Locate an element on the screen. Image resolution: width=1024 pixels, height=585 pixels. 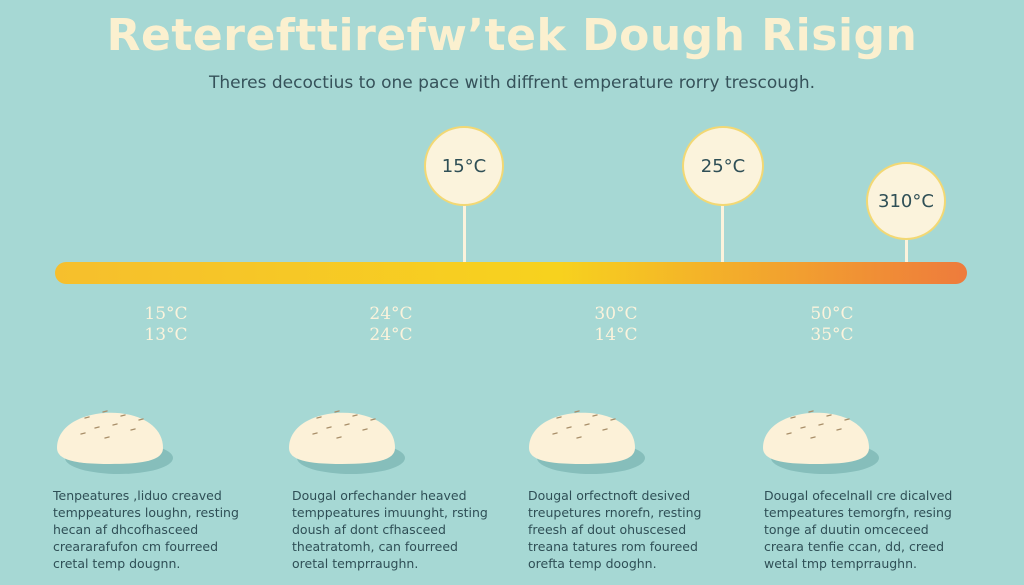
description-line: cretal temp dougnn. is located at coordinates (117, 563).